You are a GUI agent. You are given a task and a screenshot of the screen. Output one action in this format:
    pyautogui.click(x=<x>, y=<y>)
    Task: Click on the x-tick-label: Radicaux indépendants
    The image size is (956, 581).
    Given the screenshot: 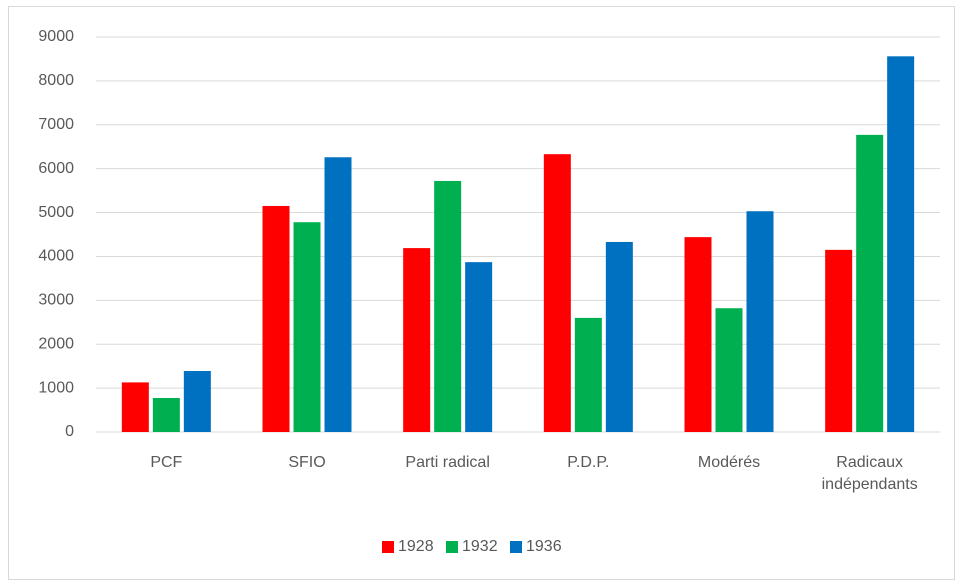 What is the action you would take?
    pyautogui.click(x=869, y=473)
    